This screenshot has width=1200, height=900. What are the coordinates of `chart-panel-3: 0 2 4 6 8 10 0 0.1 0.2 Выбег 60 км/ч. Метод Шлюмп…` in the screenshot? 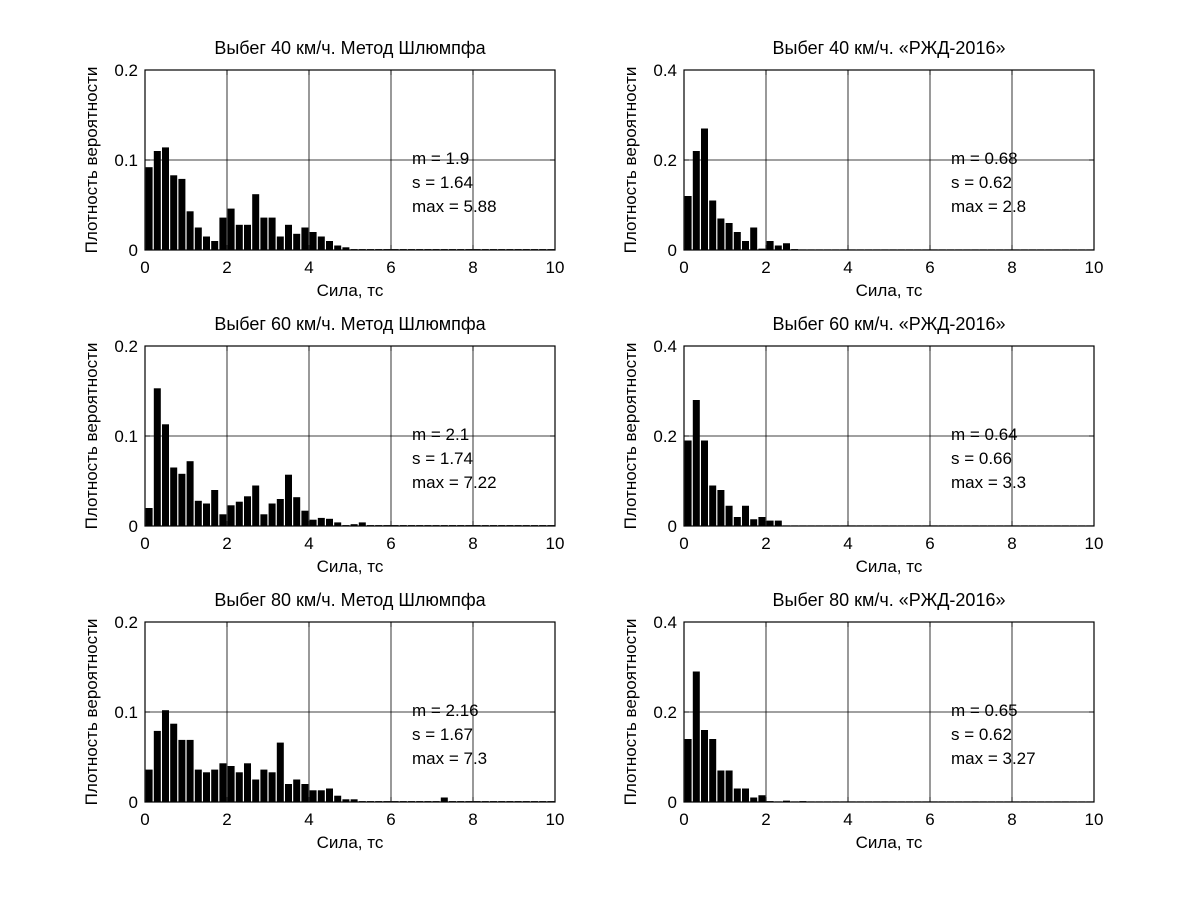 It's located at (323, 445).